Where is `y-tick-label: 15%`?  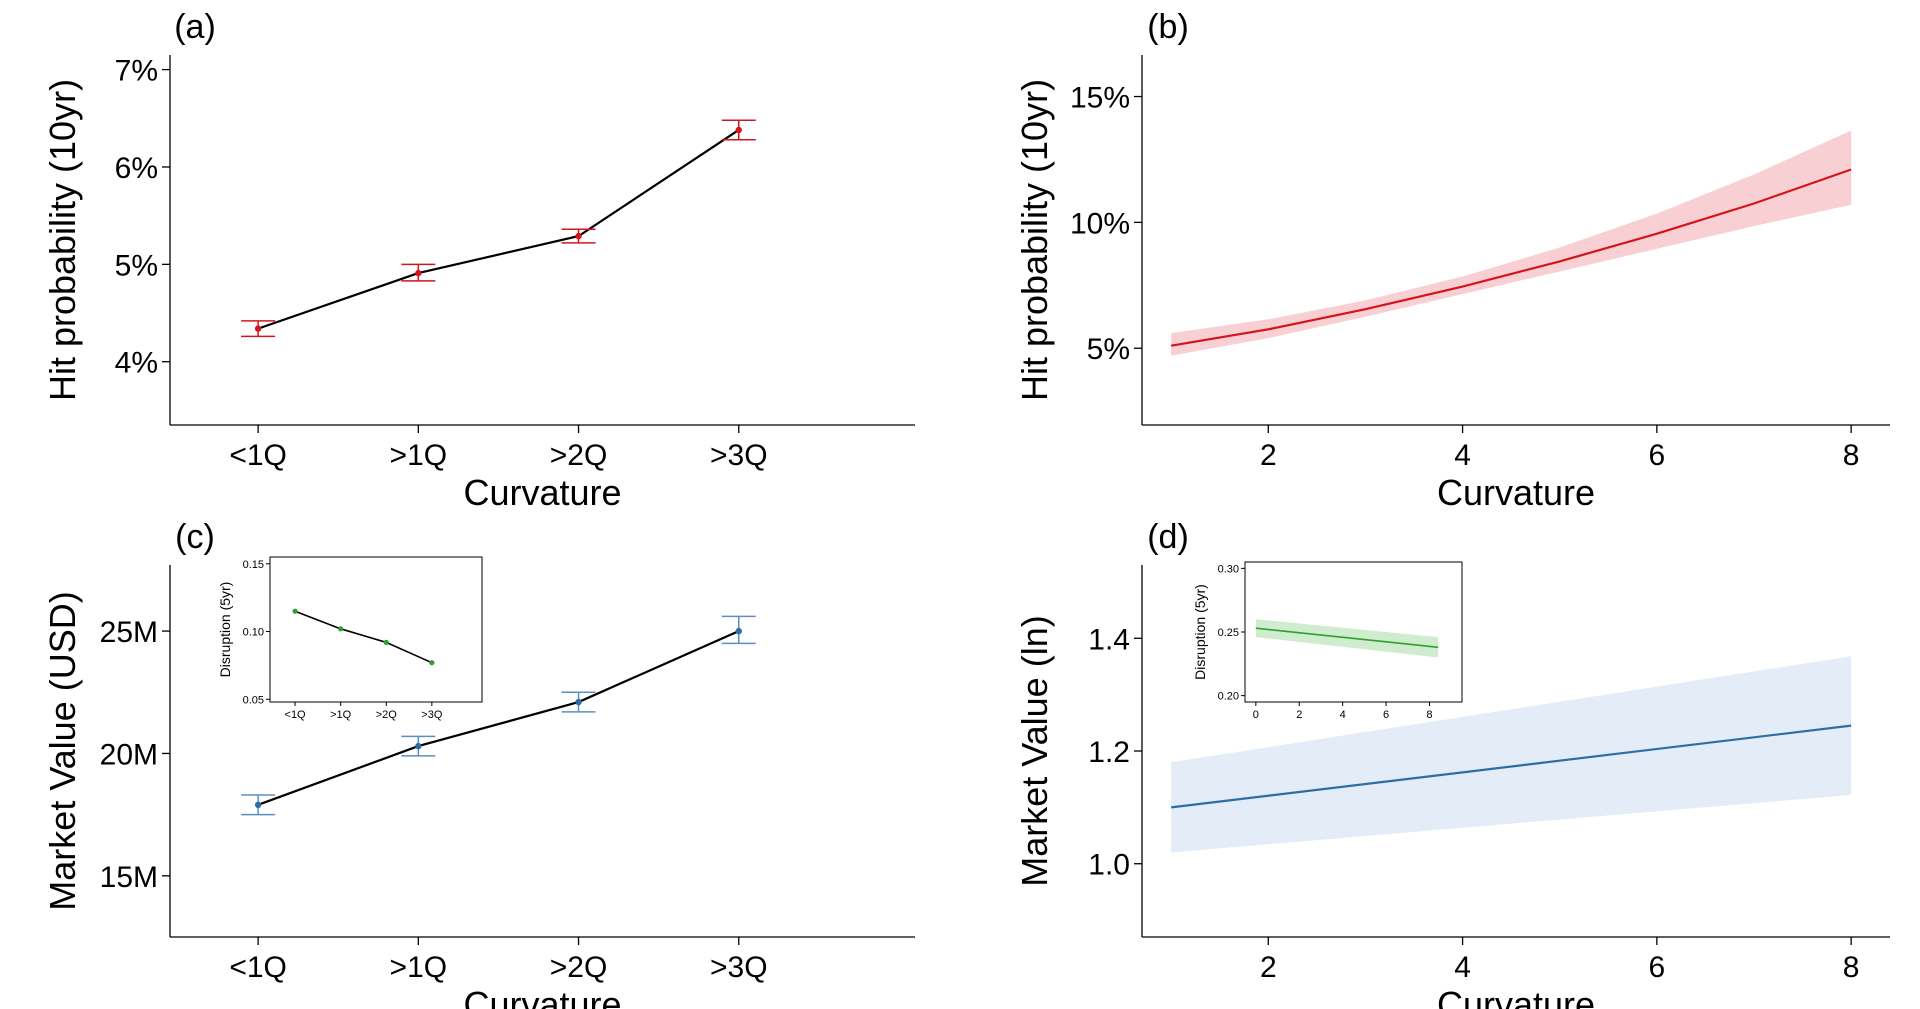
y-tick-label: 15% is located at coordinates (1100, 98).